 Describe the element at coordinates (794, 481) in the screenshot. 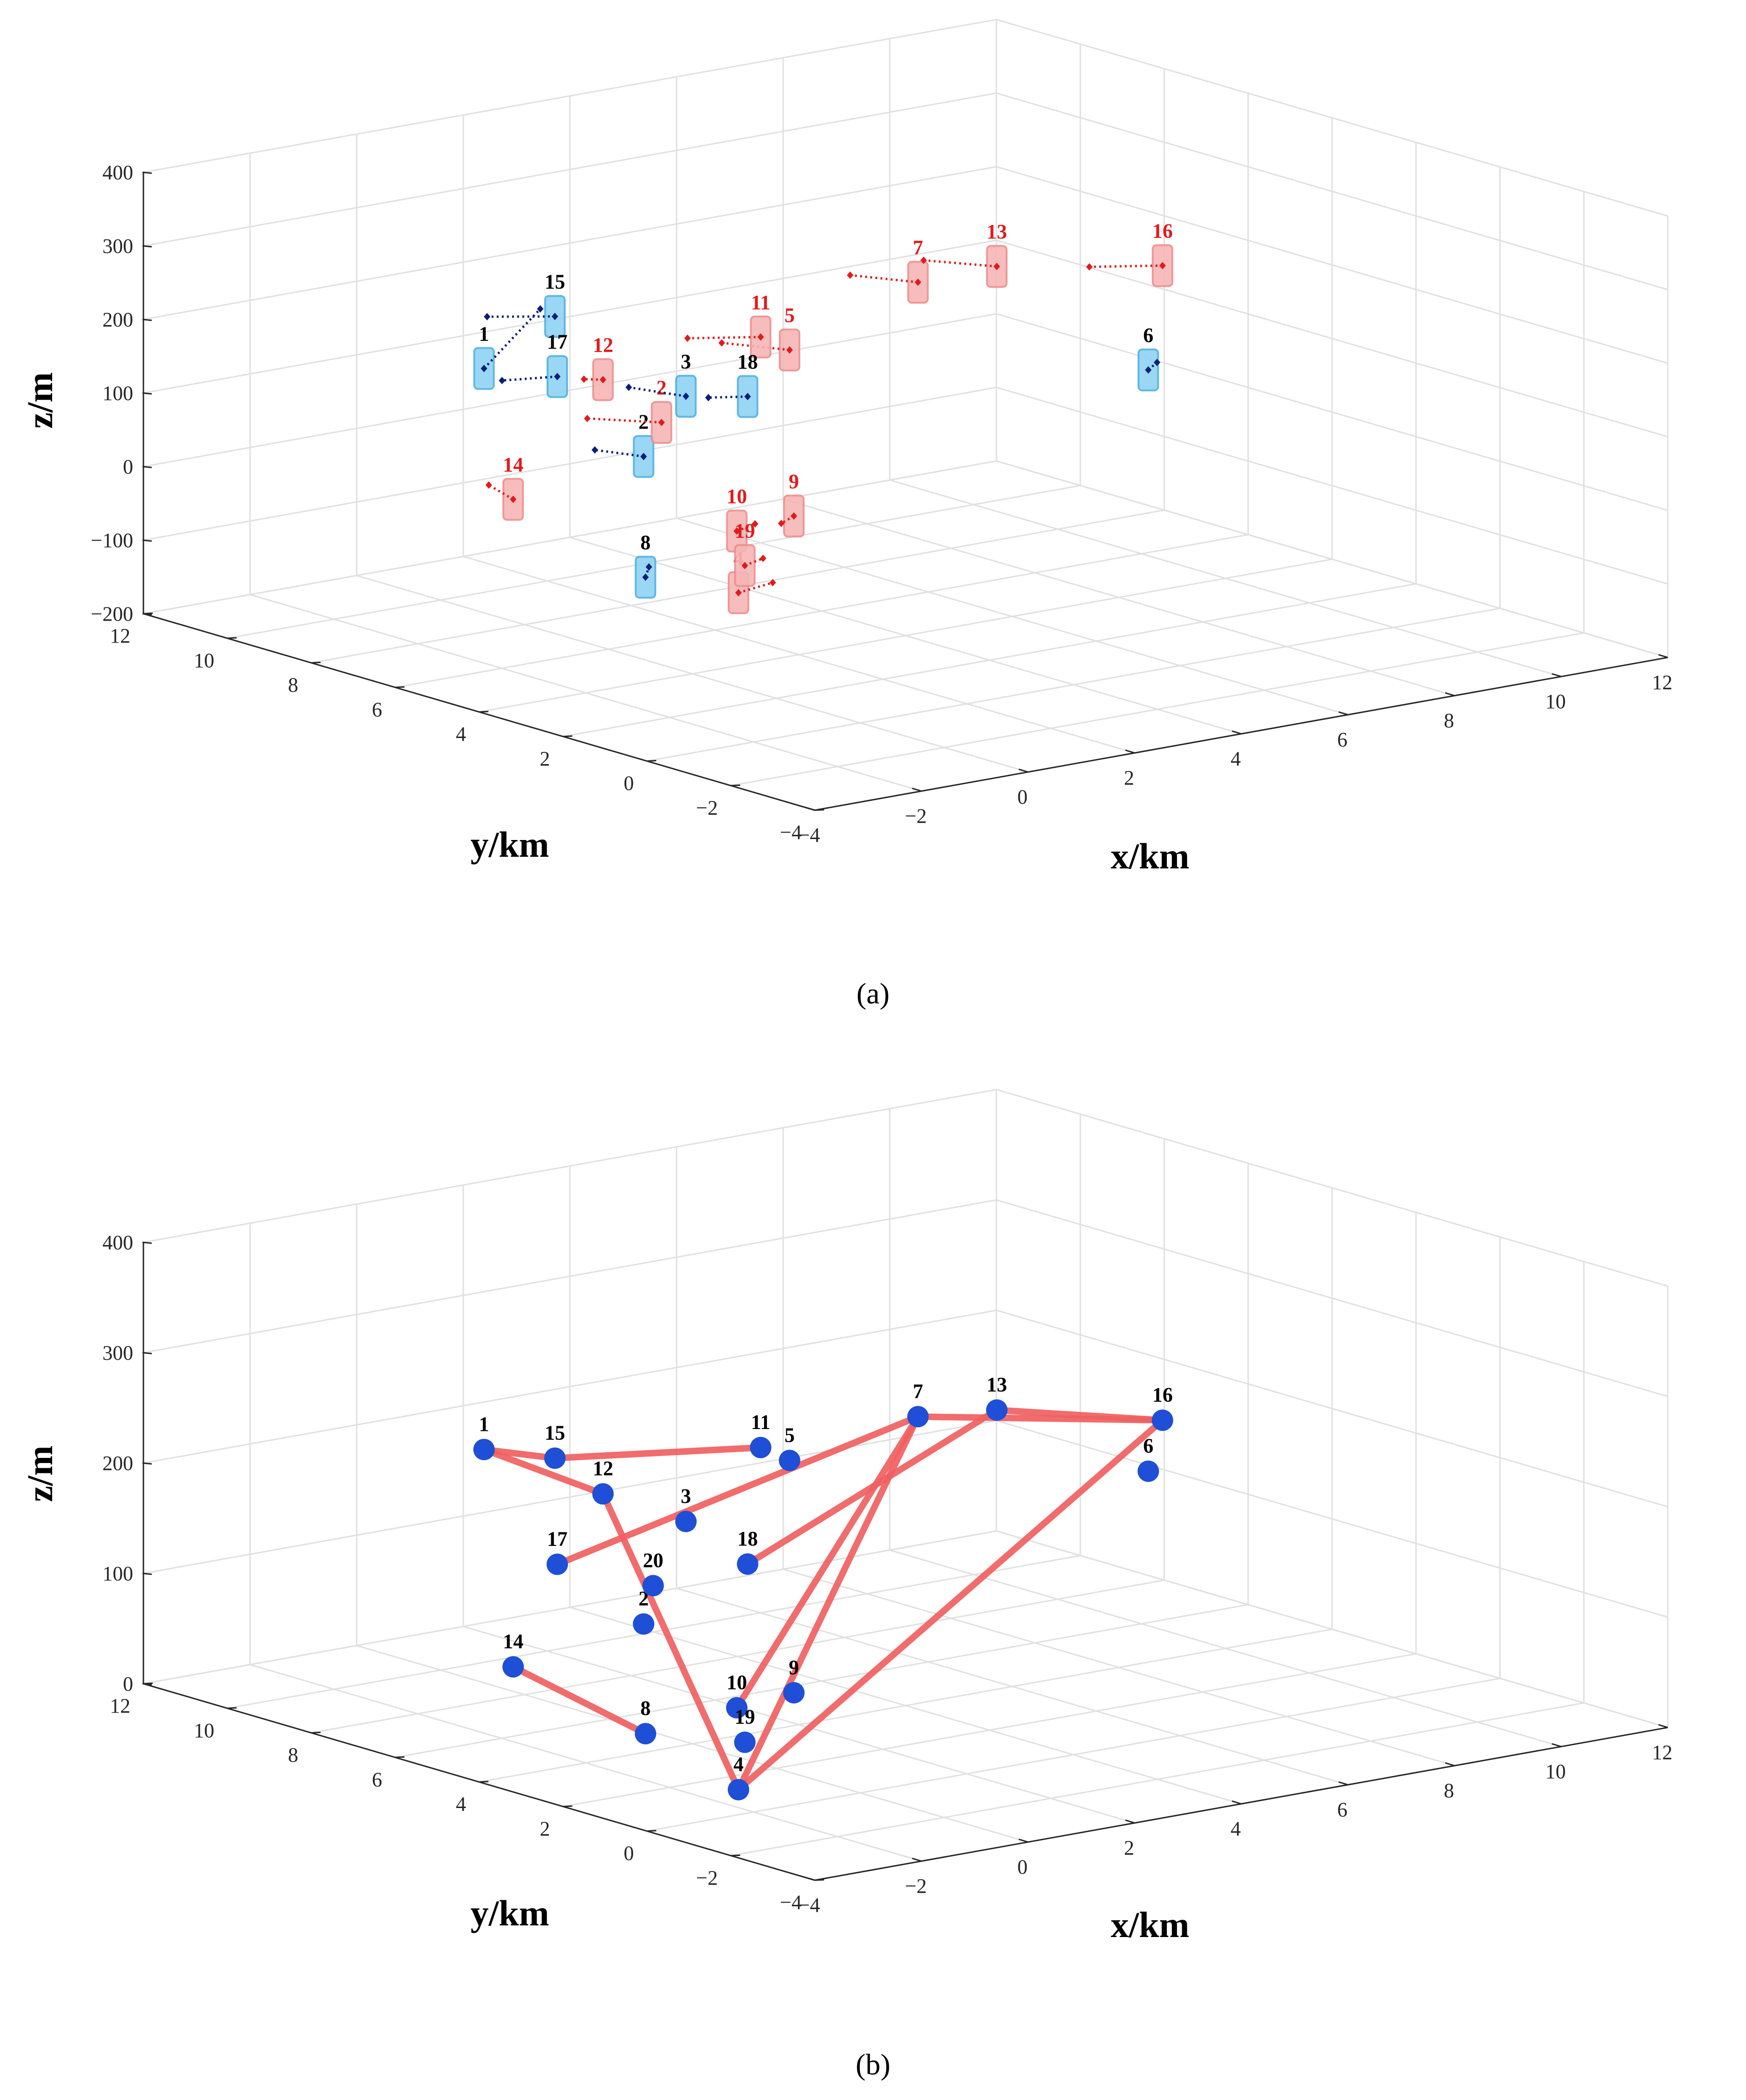

I see `point-label: 9` at that location.